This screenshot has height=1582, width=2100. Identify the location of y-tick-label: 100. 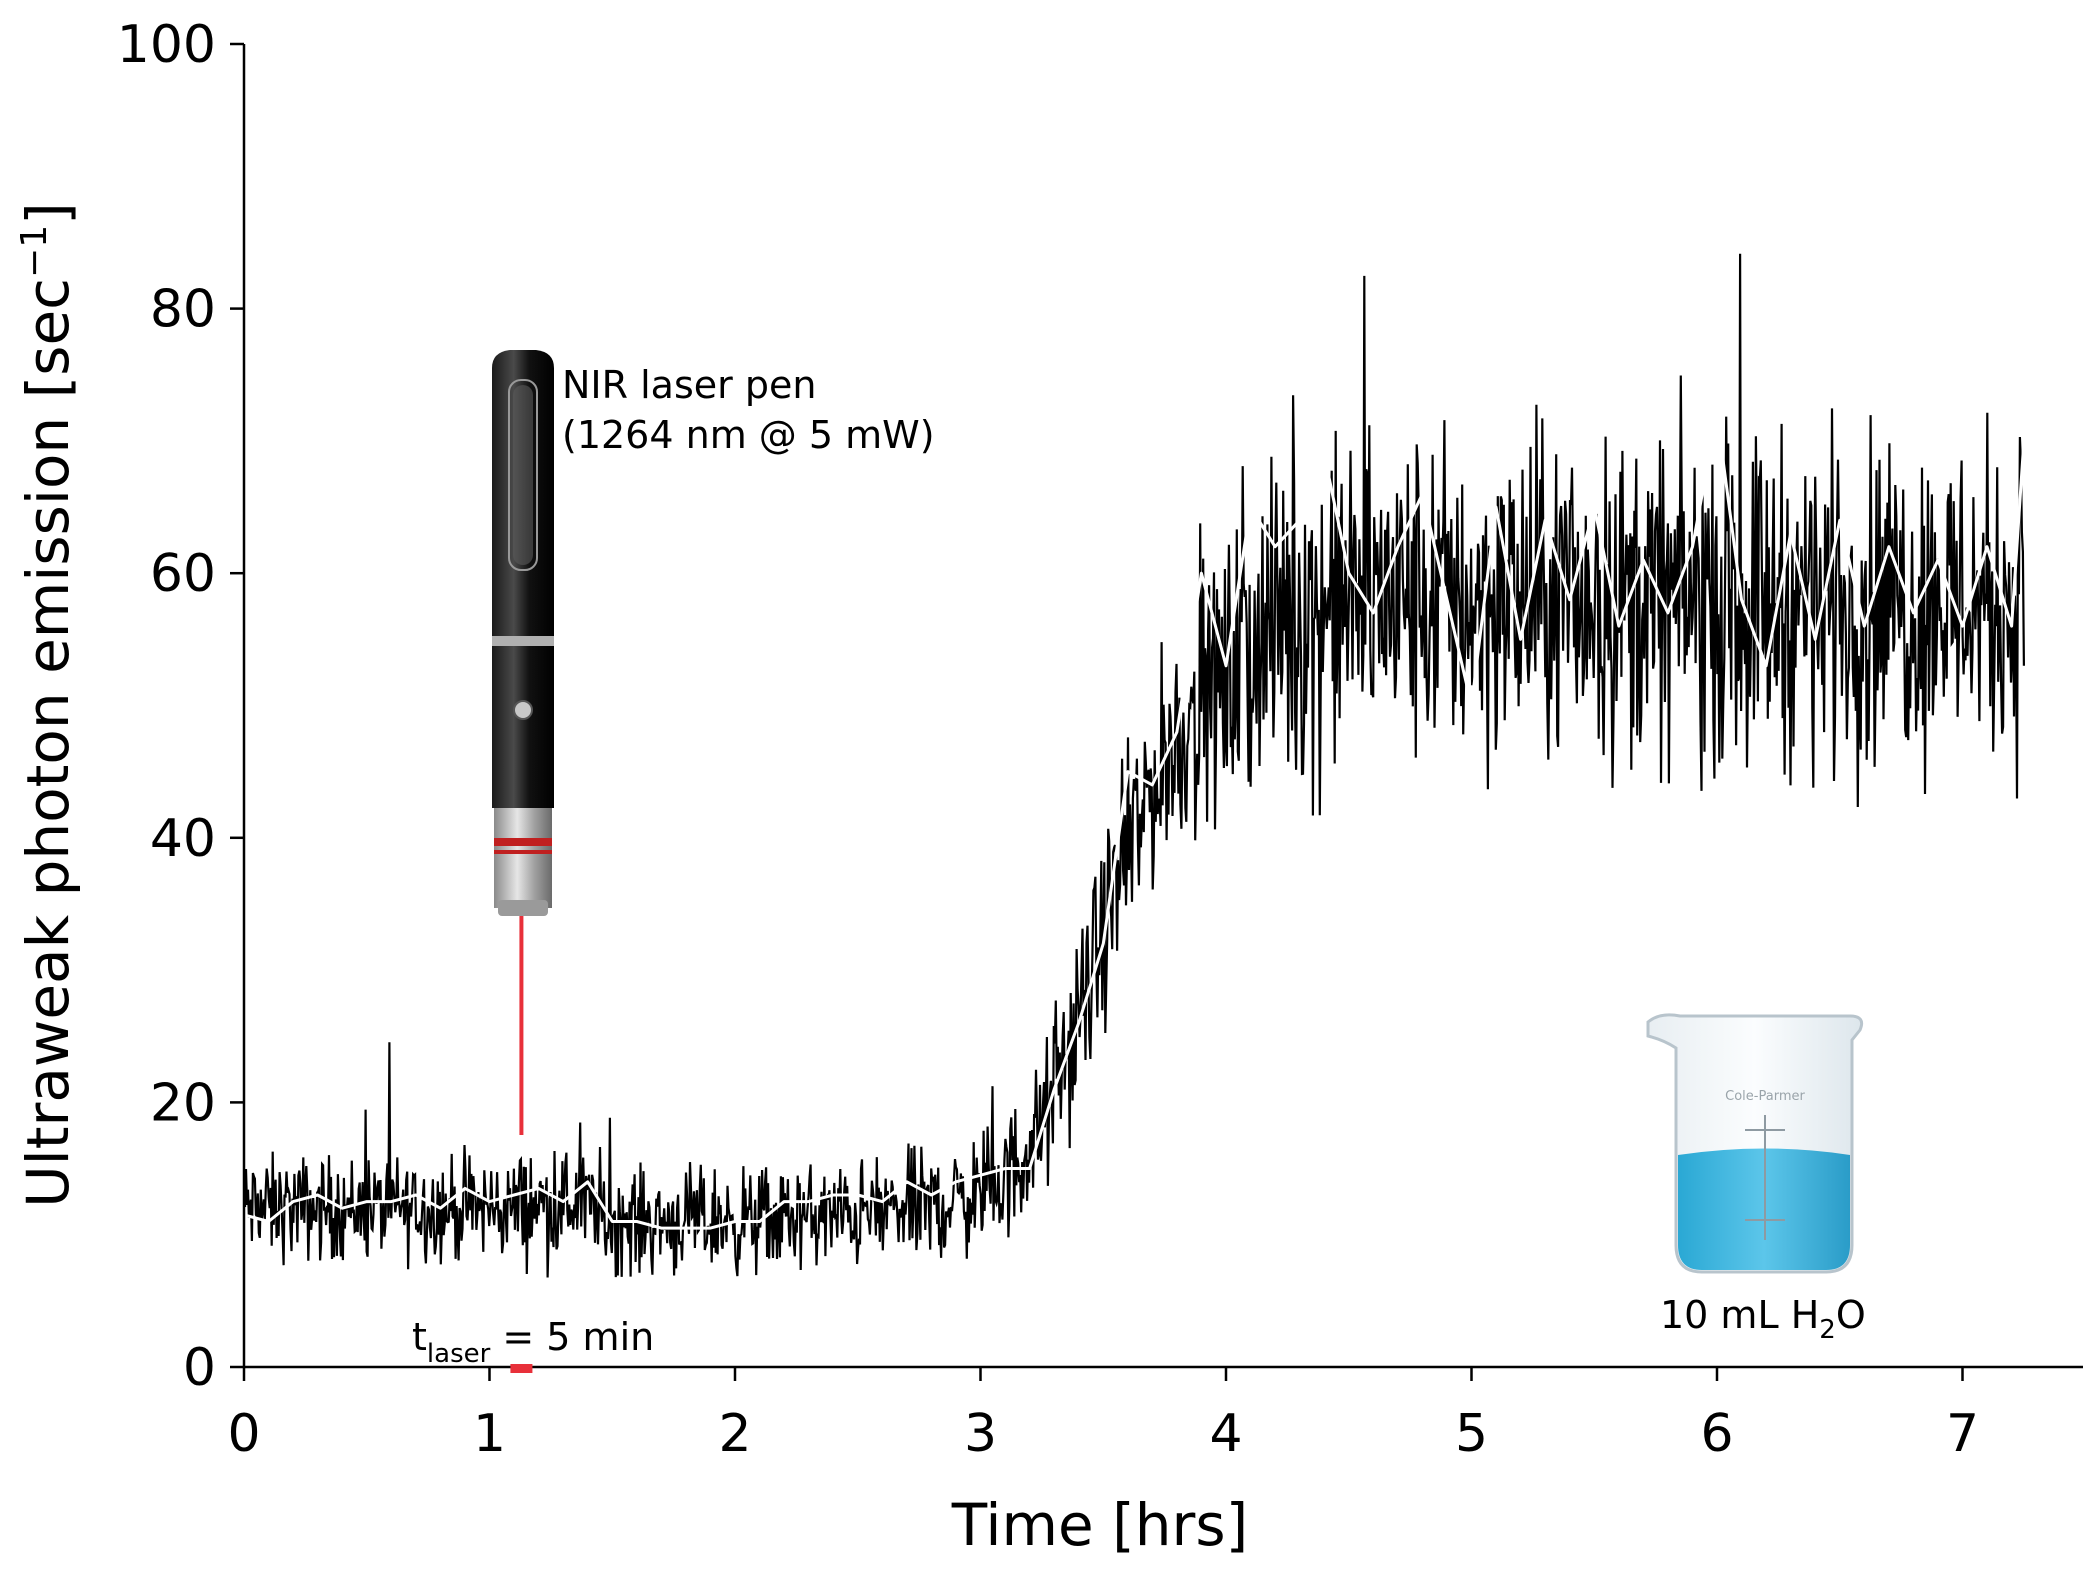
(166, 45).